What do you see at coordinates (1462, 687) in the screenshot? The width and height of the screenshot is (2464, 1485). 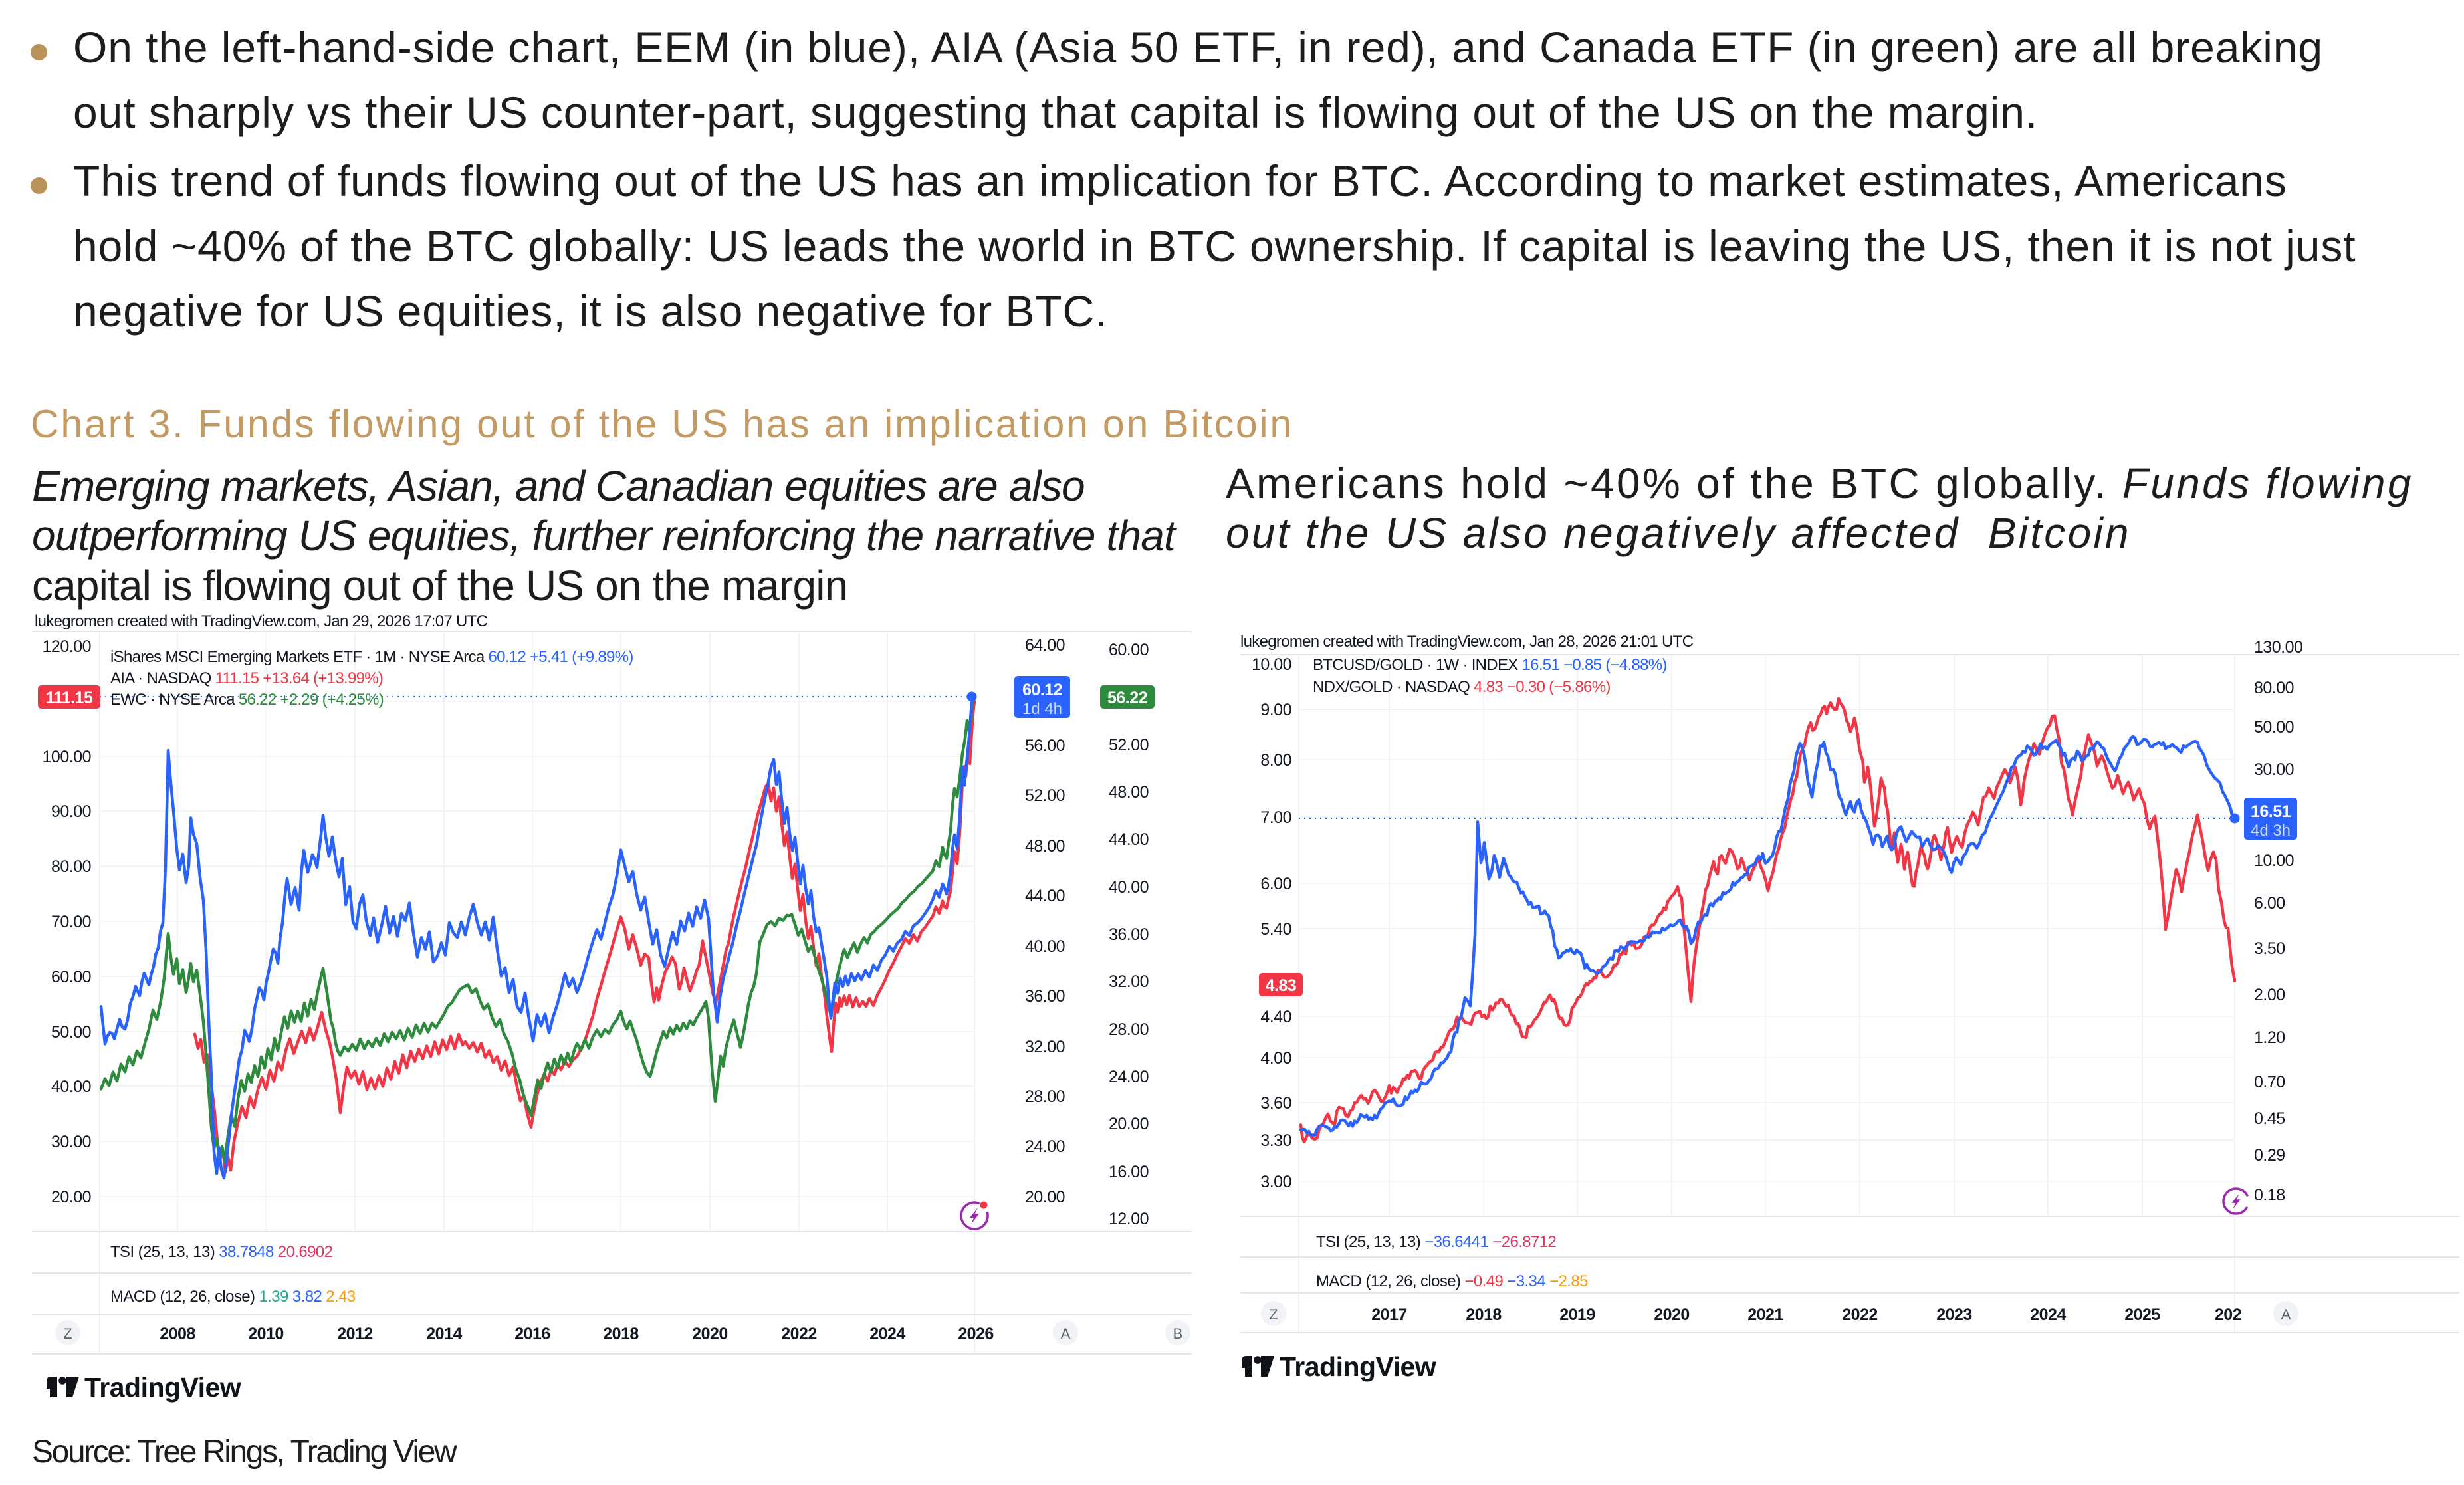 I see `svg-text:NDX/GOLD · NASDAQ 4.83 −0.30: NDX/GOLD · NASDAQ 4.83 −0.30 (−5.86%)` at bounding box center [1462, 687].